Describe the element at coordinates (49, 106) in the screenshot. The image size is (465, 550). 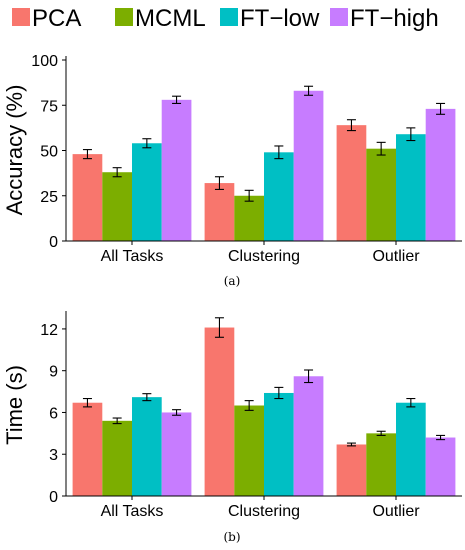
I see `y-tick-label: 75` at that location.